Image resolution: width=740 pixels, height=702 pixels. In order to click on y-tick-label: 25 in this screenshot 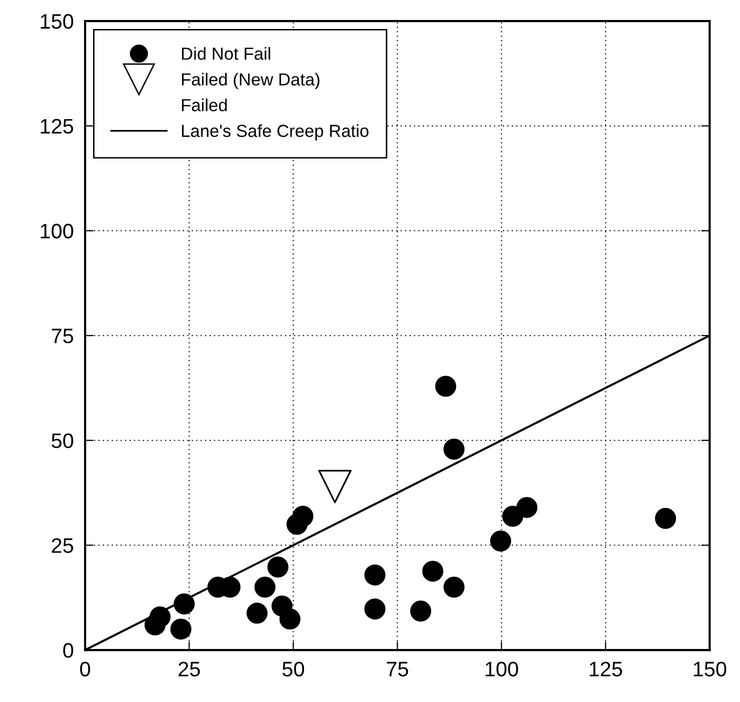, I will do `click(63, 545)`.